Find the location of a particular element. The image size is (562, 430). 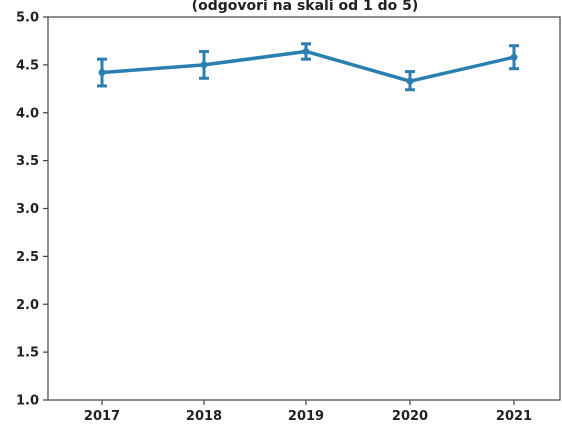

series-line is located at coordinates (308, 66).